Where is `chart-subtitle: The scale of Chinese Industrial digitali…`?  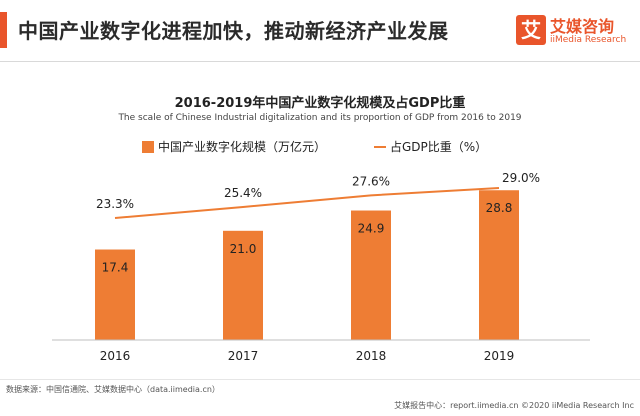 chart-subtitle: The scale of Chinese Industrial digitali… is located at coordinates (320, 118).